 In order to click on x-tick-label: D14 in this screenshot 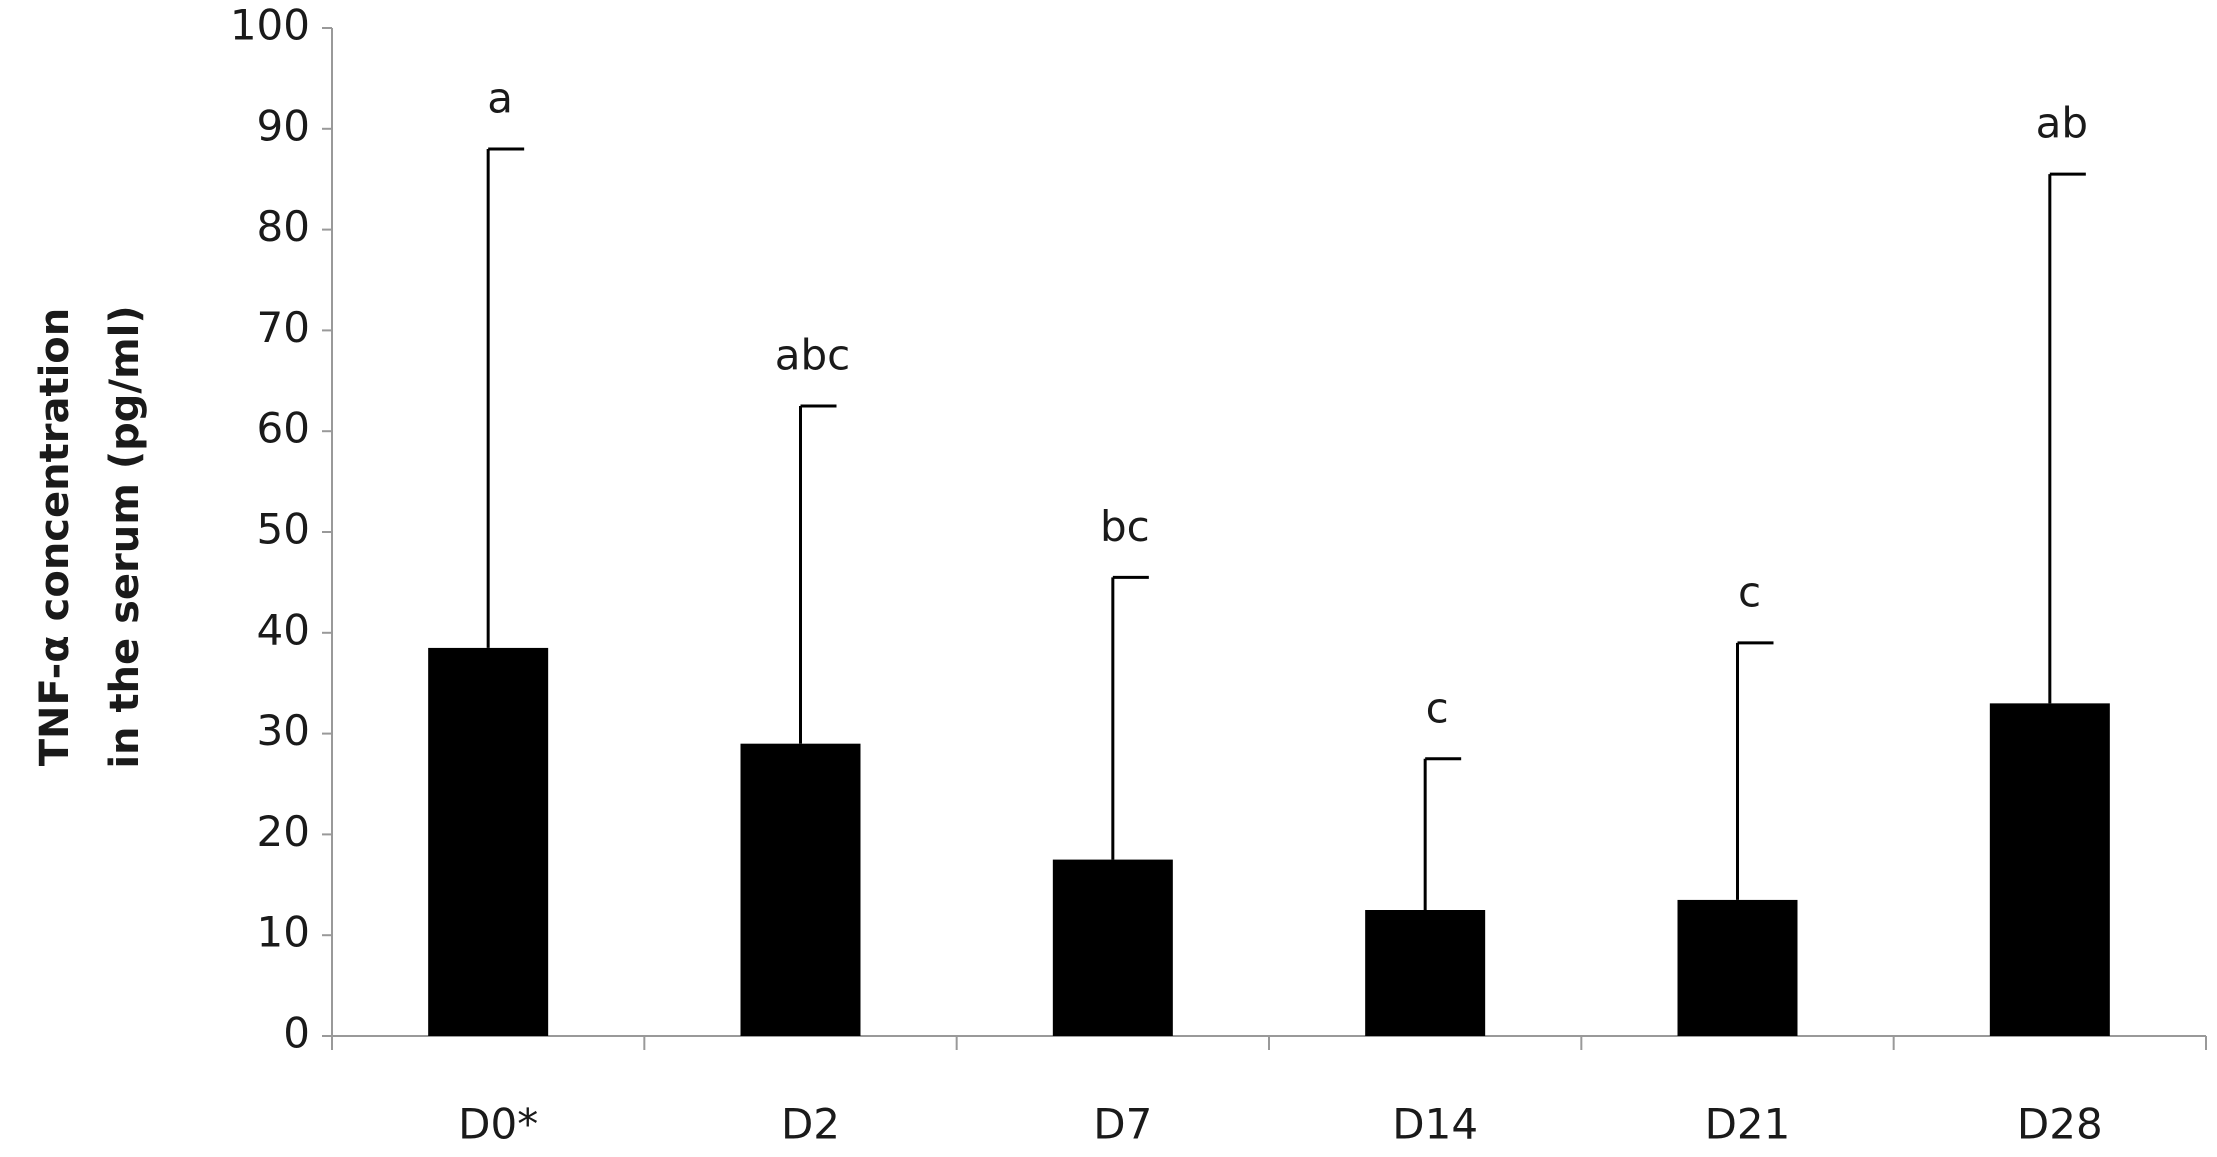, I will do `click(1435, 1124)`.